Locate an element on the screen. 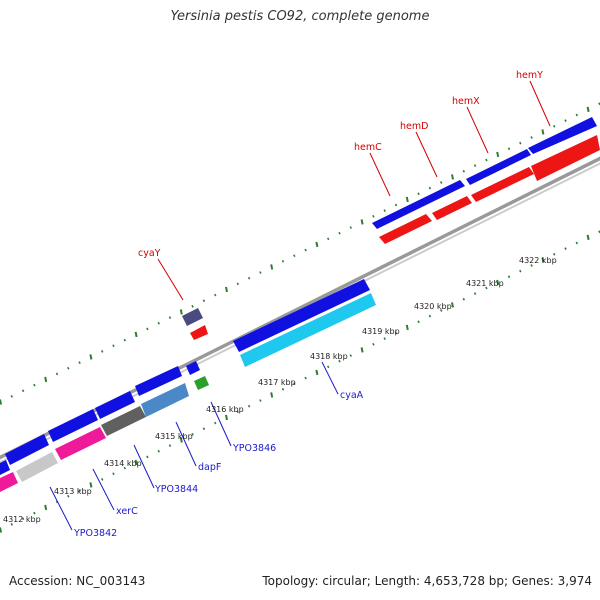 The image size is (600, 600). tick-label: 4319 kbp is located at coordinates (381, 331).